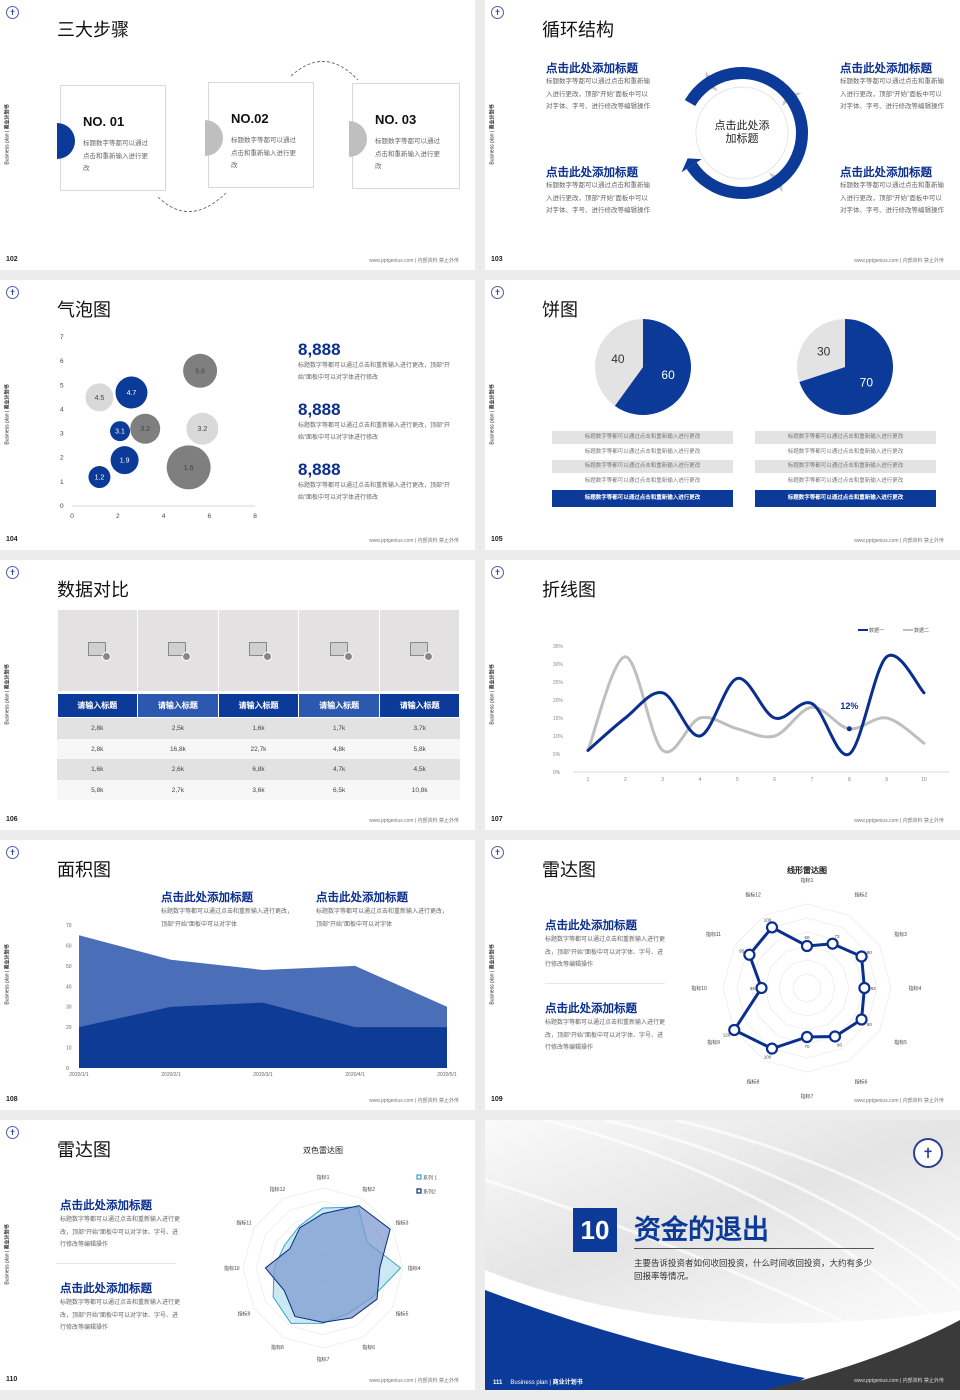 This screenshot has height=1400, width=960. I want to click on table-row, so click(258, 789).